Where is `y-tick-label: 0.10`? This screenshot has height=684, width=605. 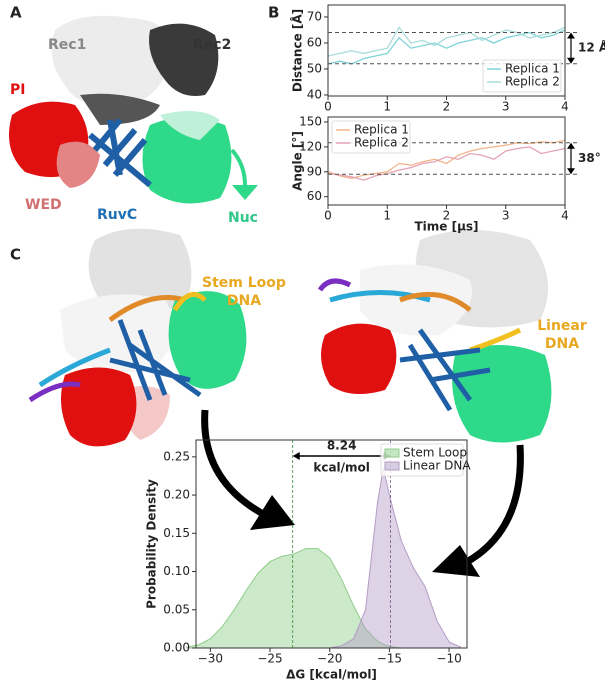
y-tick-label: 0.10 is located at coordinates (176, 571).